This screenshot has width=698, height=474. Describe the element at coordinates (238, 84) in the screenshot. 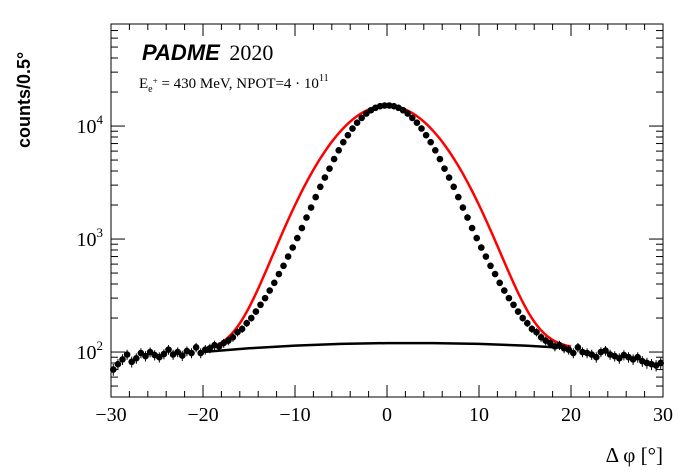

I see `subtitle-energy-text: = 430 MeV, NPOT=4 · 10` at that location.